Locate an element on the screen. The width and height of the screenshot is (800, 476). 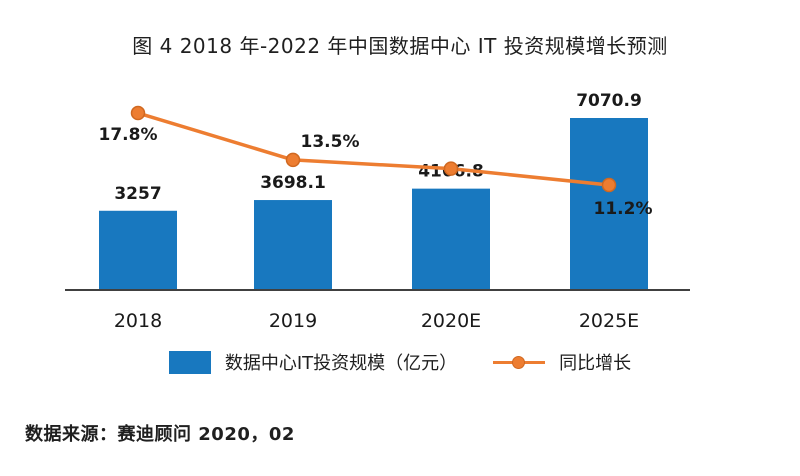
bar-value-label-2018: 3257 is located at coordinates (137, 194).